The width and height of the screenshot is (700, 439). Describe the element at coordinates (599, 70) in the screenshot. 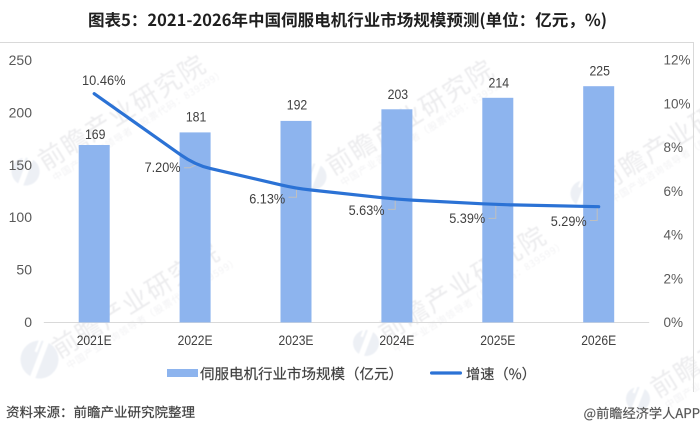

I see `svg-text: 225` at that location.